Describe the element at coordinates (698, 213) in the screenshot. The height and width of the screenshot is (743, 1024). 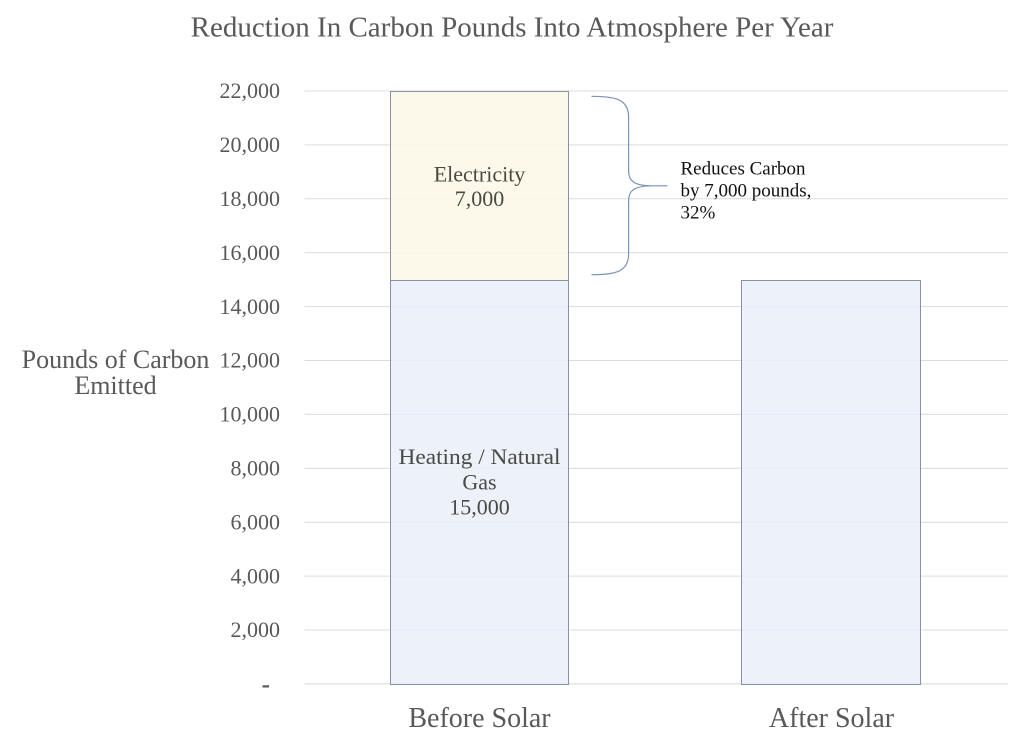
I see `svg-text: 32%` at that location.